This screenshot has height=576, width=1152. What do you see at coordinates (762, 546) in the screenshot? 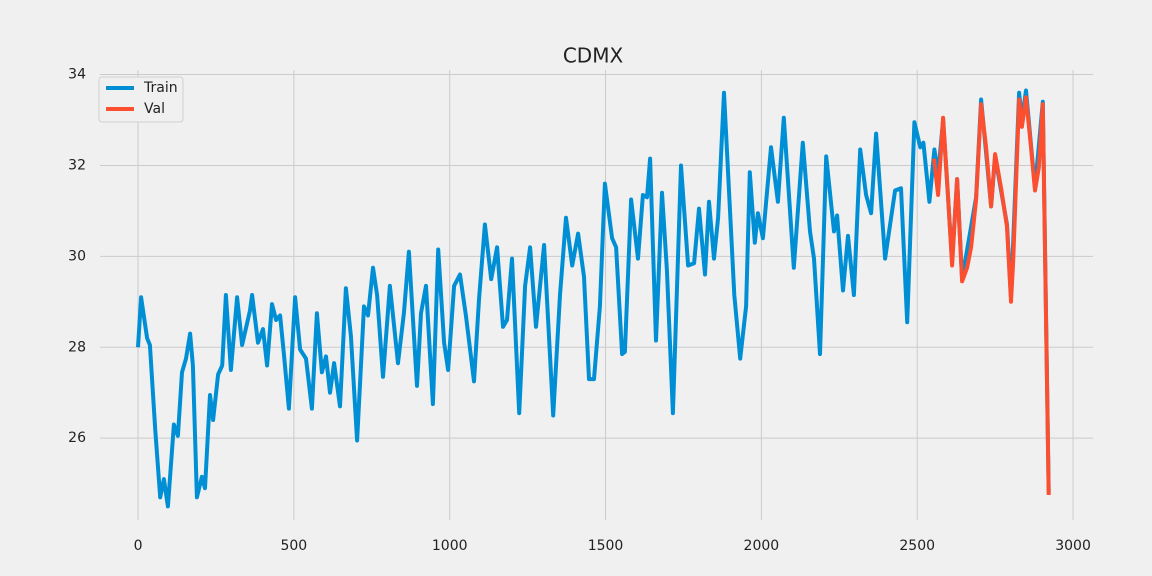
I see `x-tick-label: 2000` at bounding box center [762, 546].